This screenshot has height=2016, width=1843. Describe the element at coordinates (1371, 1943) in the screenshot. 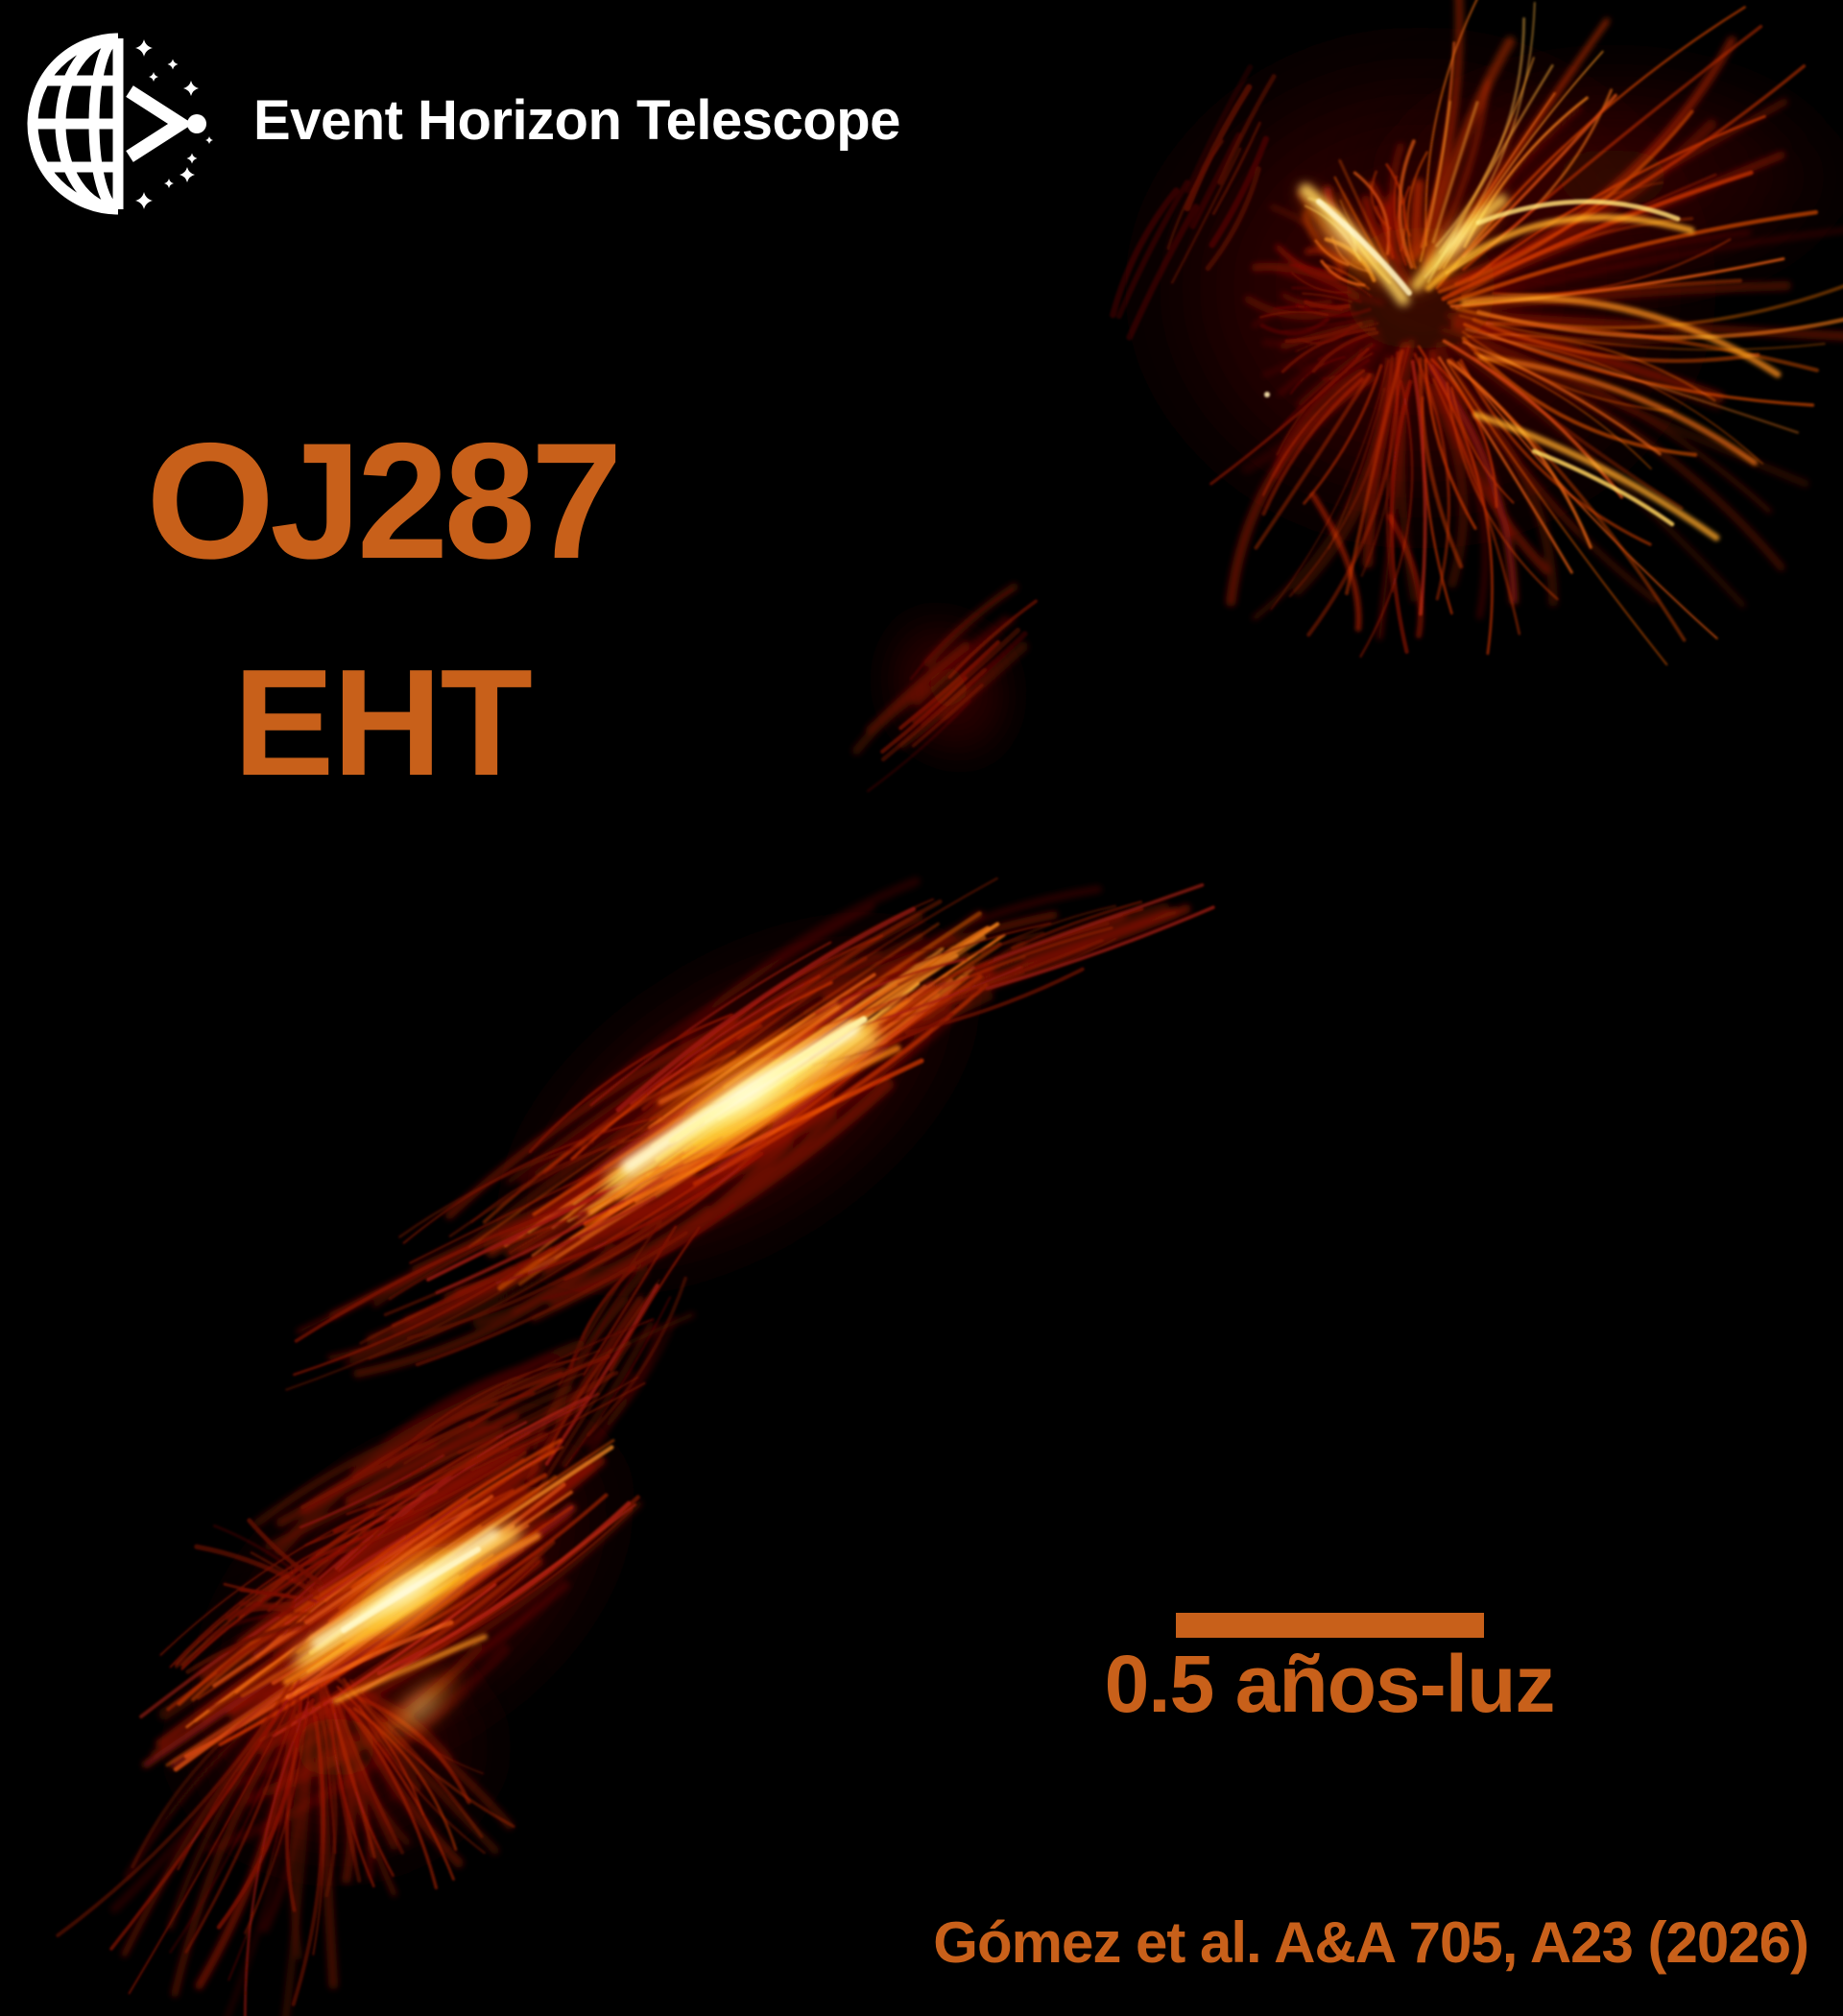

I see `citation-text: Gómez et al. A&A 705, A23 (2026)` at that location.